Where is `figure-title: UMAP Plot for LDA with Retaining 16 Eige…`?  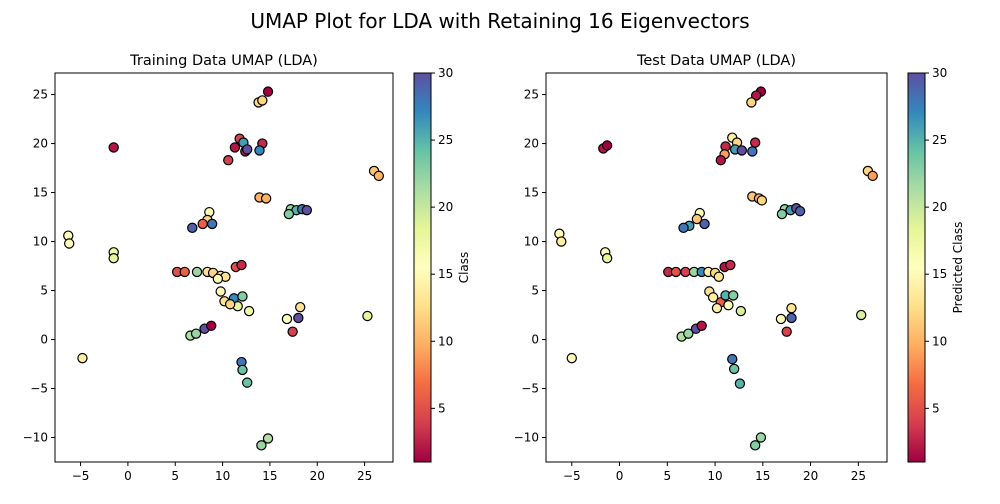
figure-title: UMAP Plot for LDA with Retaining 16 Eige… is located at coordinates (499, 21).